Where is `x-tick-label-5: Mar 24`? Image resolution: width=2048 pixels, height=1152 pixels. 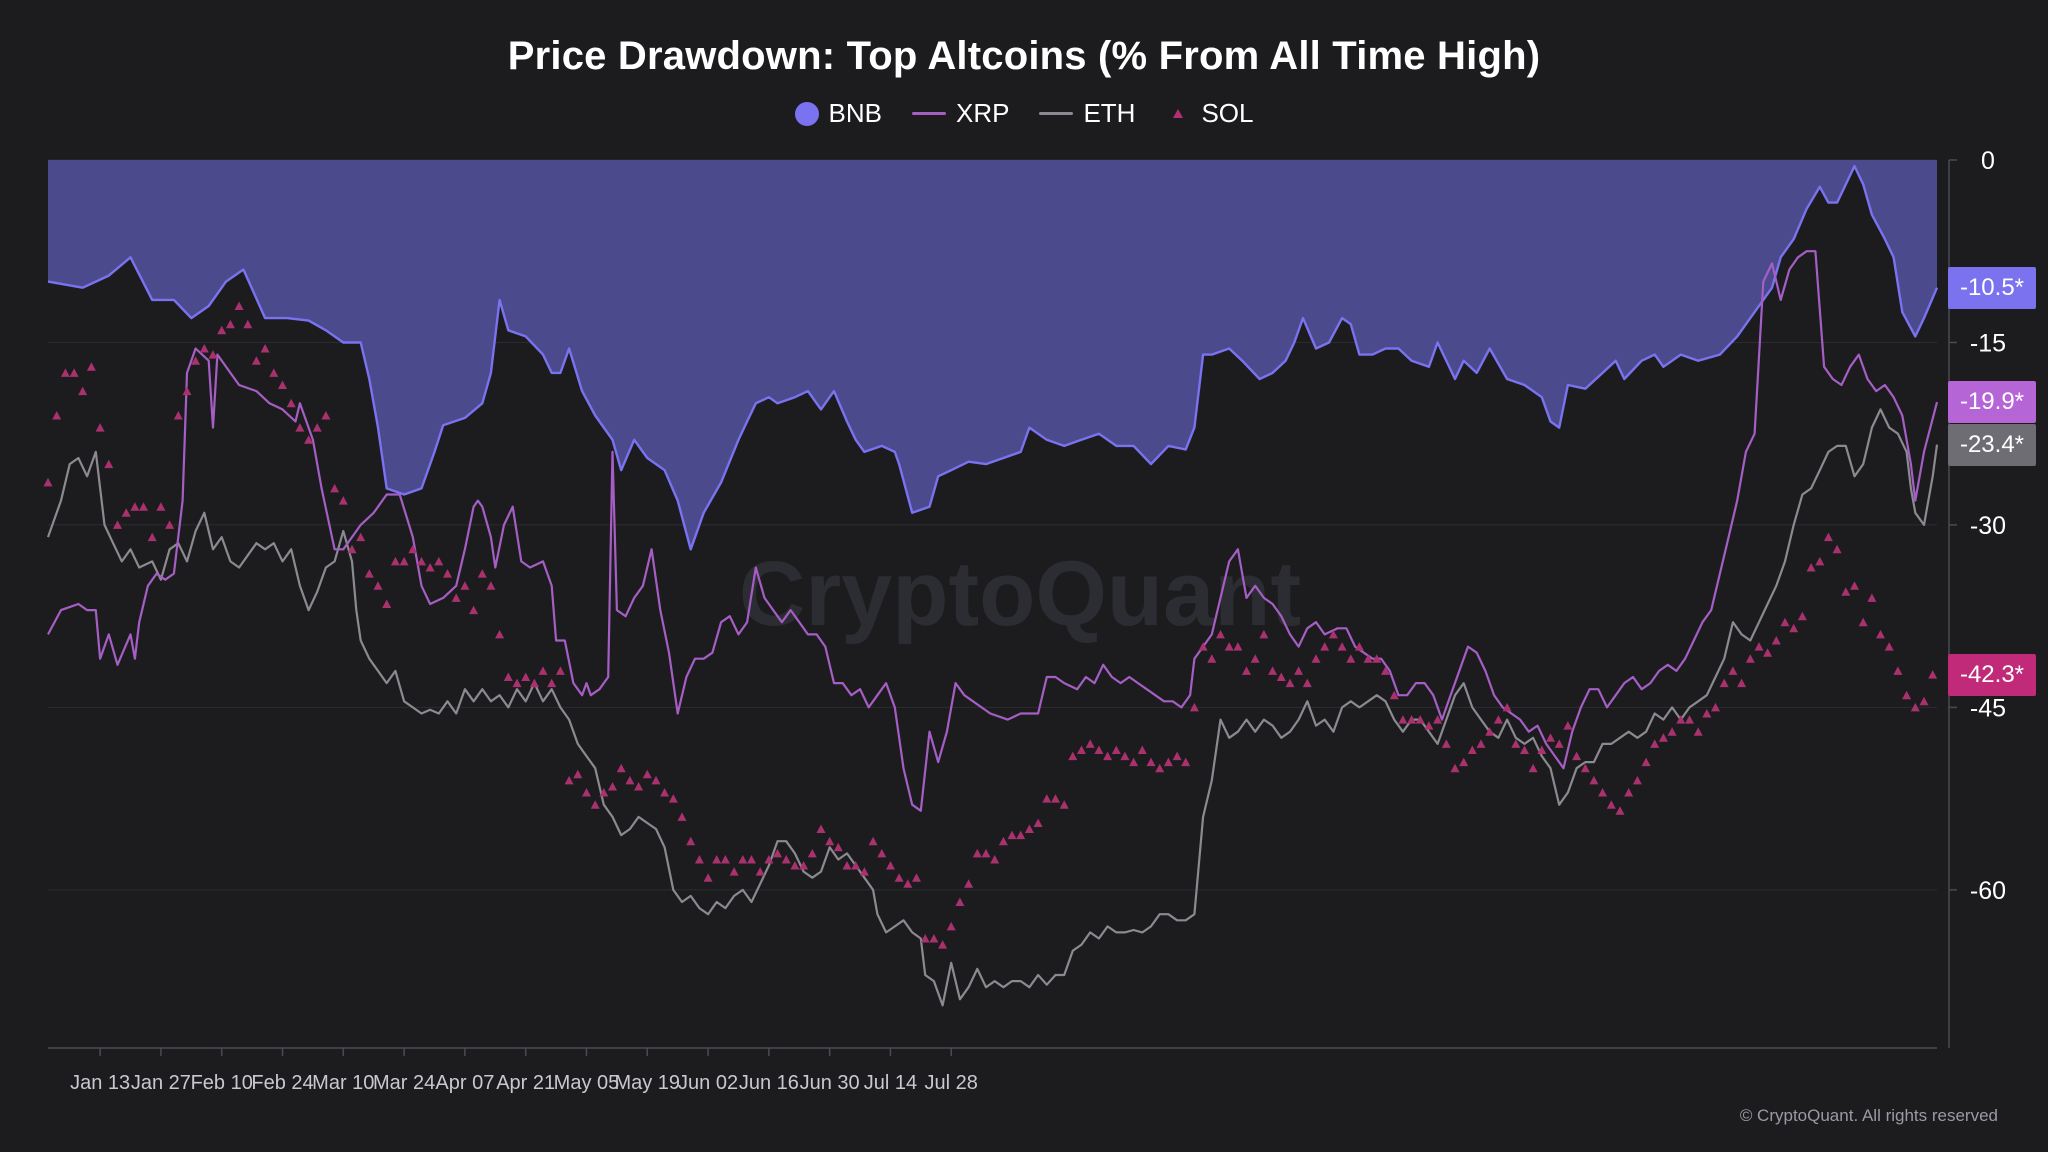 x-tick-label-5: Mar 24 is located at coordinates (404, 1083).